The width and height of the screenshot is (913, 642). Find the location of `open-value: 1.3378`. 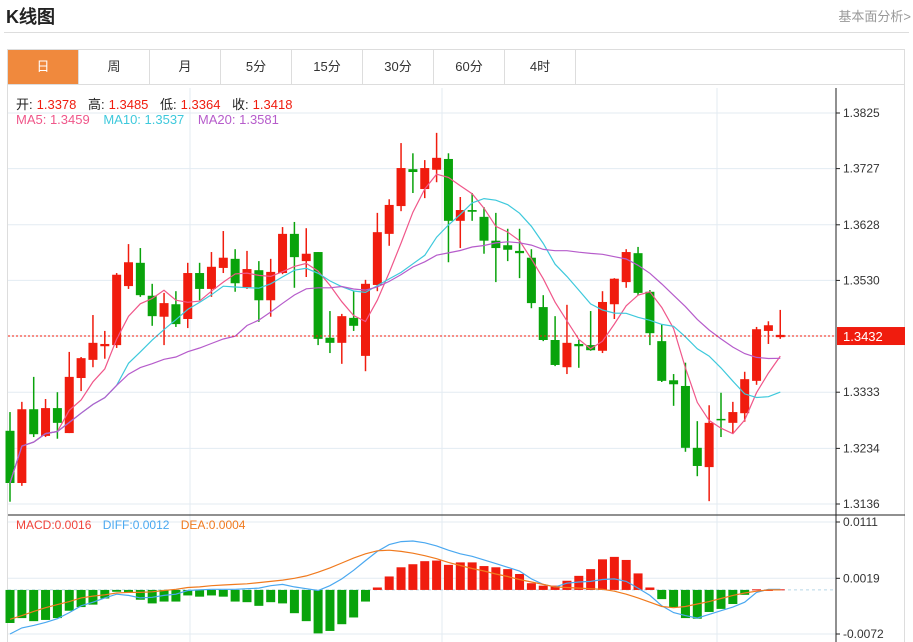

open-value: 1.3378 is located at coordinates (56, 104).